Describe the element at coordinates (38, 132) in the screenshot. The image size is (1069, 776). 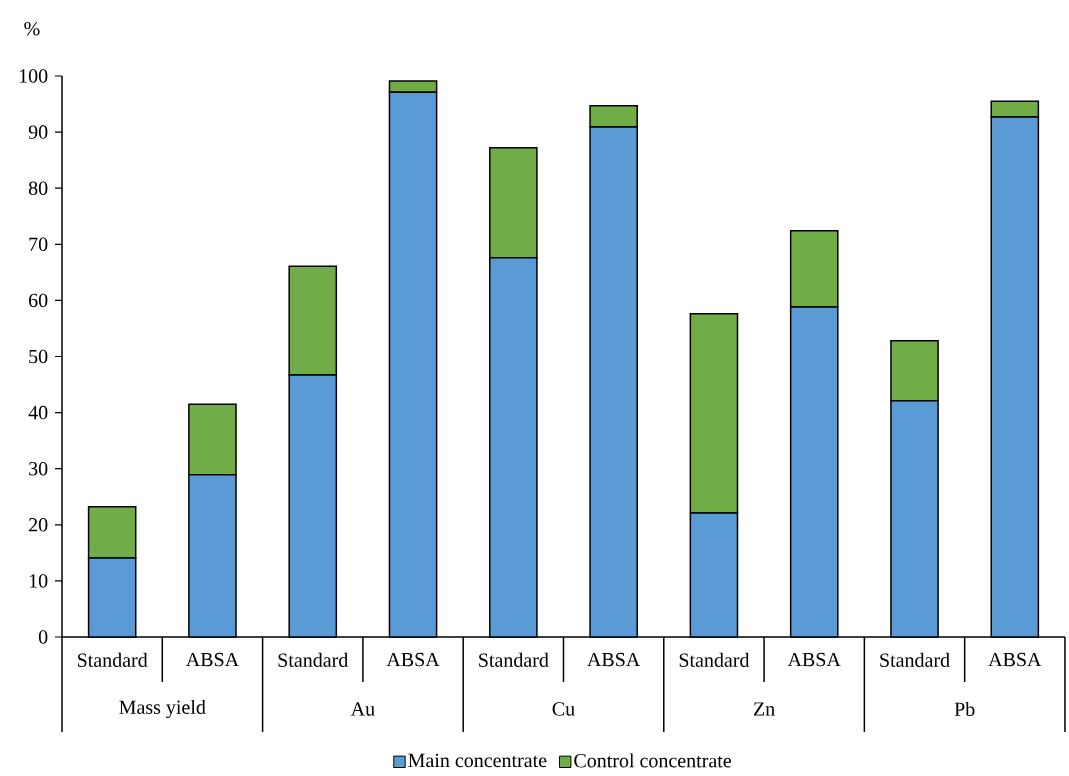
I see `y-tick-label: 90` at that location.